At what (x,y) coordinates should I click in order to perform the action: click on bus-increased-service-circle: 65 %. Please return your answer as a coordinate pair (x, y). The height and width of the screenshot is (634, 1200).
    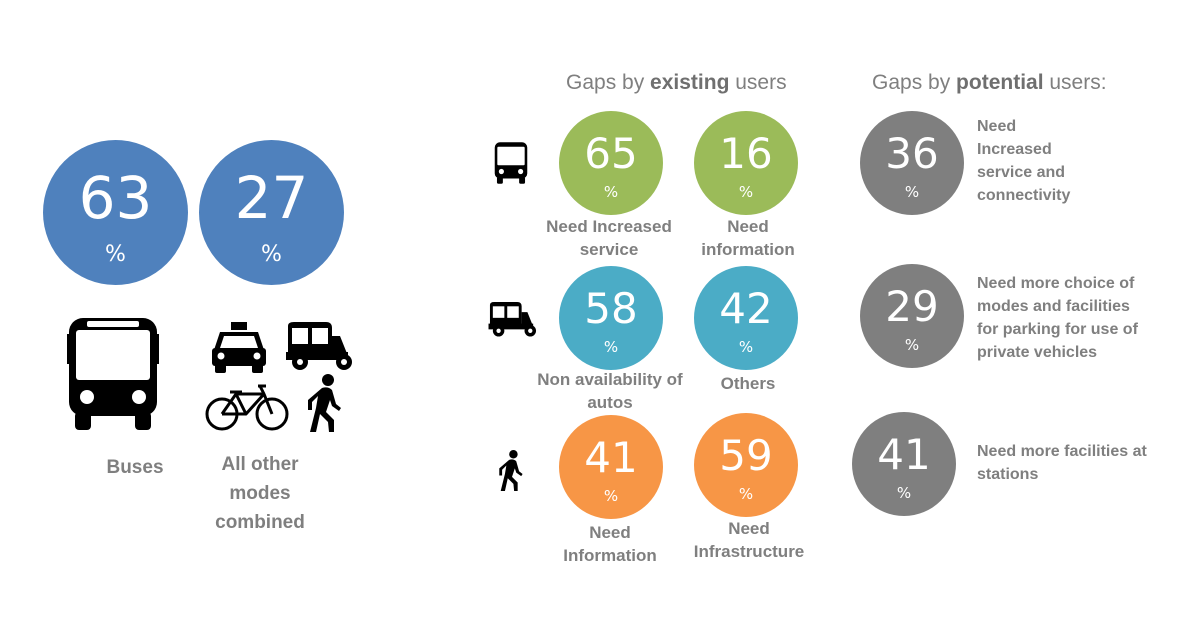
    Looking at the image, I should click on (611, 163).